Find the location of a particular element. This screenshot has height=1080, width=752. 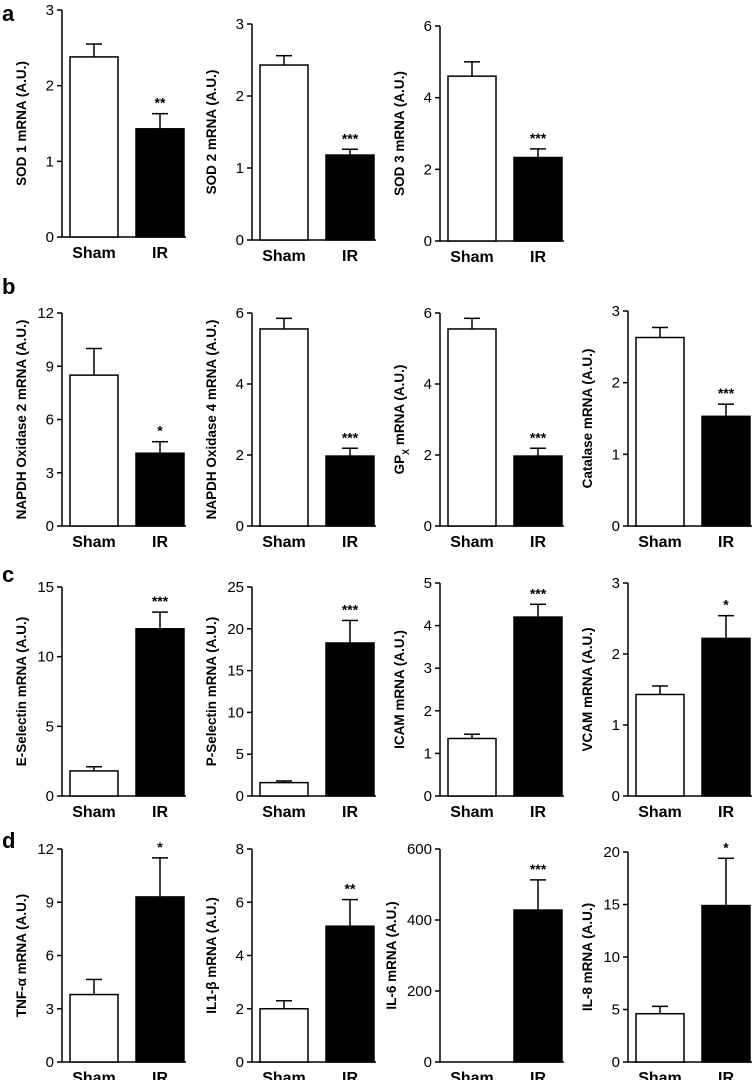

y-tick-label: 600 is located at coordinates (419, 849).